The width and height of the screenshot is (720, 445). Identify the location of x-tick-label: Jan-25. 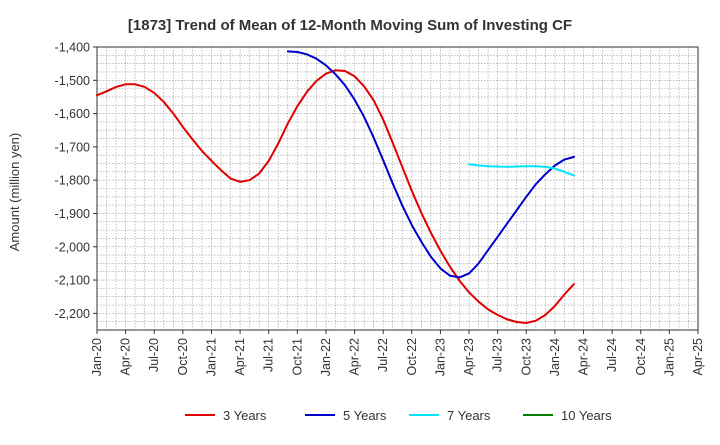
(669, 357).